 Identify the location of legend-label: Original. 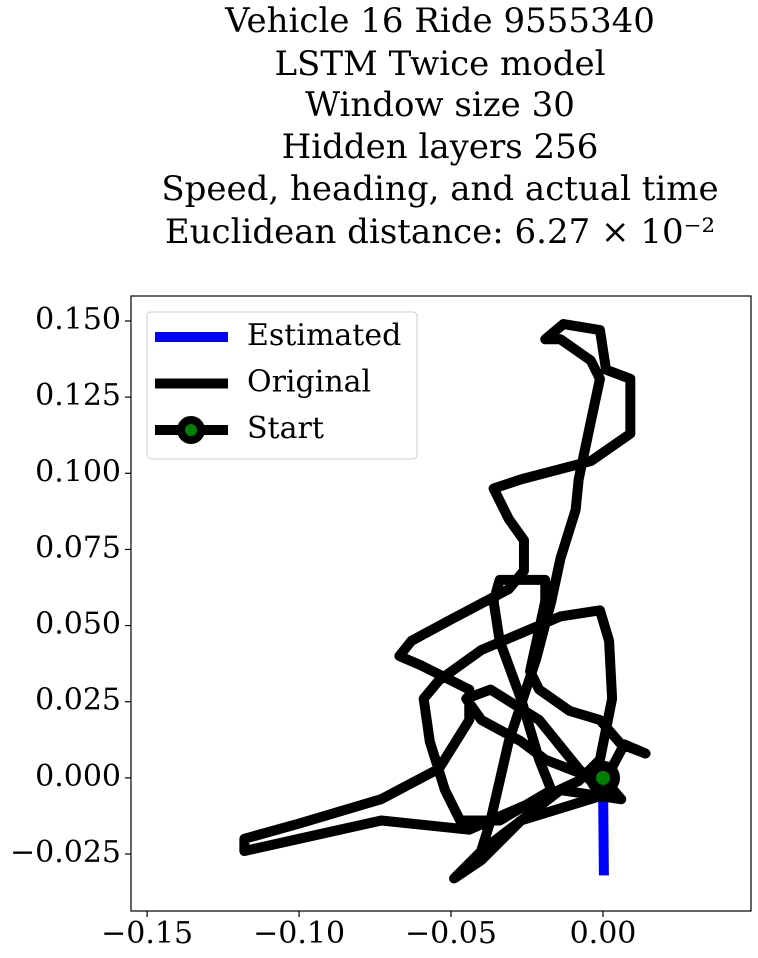
(309, 382).